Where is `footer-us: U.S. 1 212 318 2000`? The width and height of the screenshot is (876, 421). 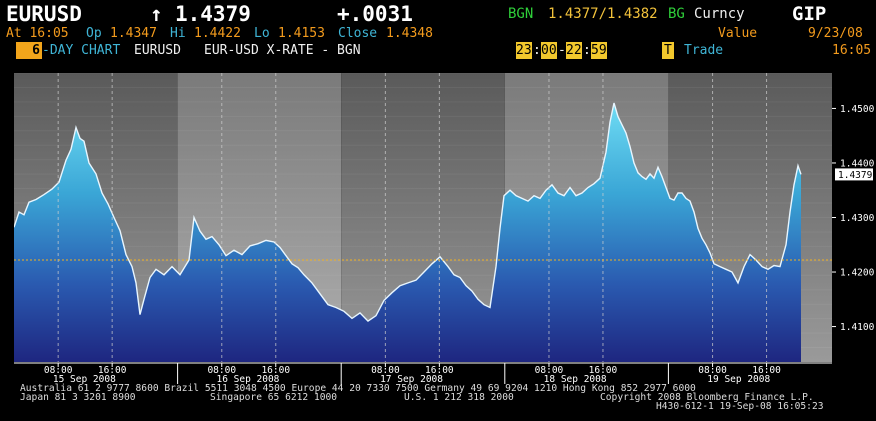
footer-us: U.S. 1 212 318 2000 is located at coordinates (459, 397).